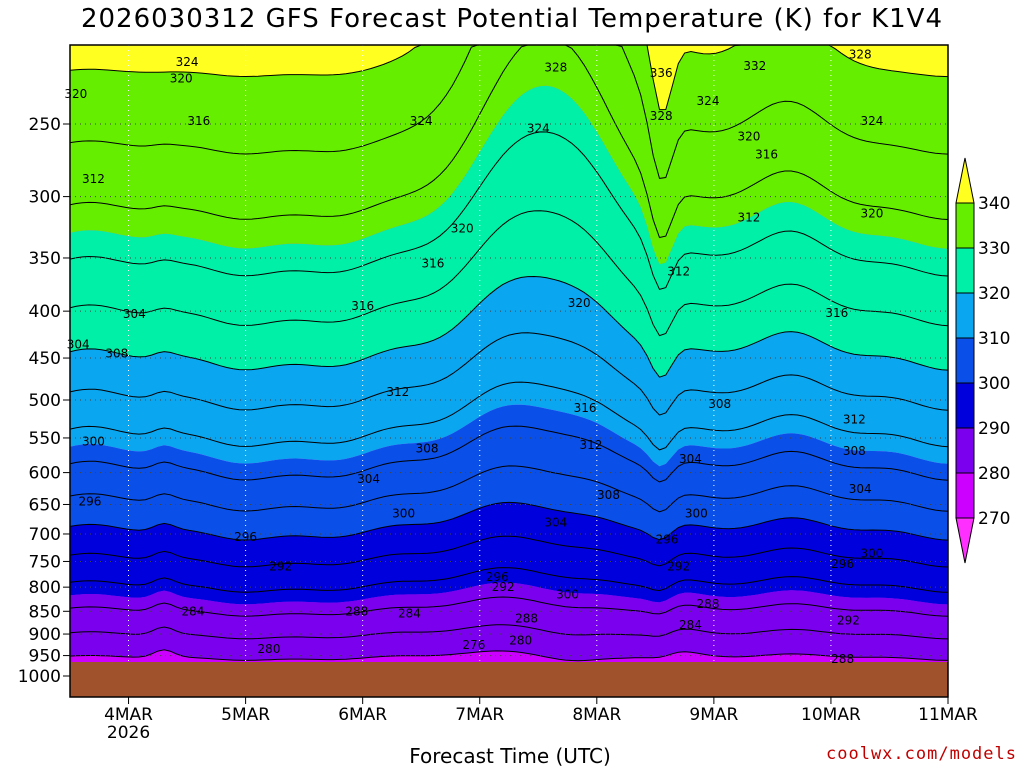  What do you see at coordinates (994, 249) in the screenshot?
I see `colorbar-label-330: 330` at bounding box center [994, 249].